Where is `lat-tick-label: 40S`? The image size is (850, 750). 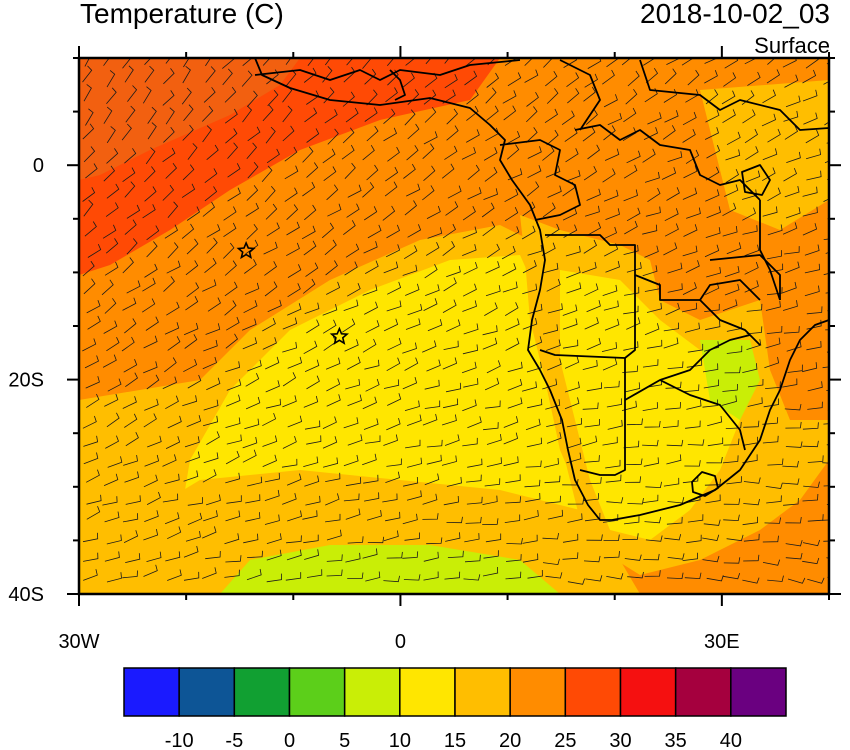 lat-tick-label: 40S is located at coordinates (26, 595).